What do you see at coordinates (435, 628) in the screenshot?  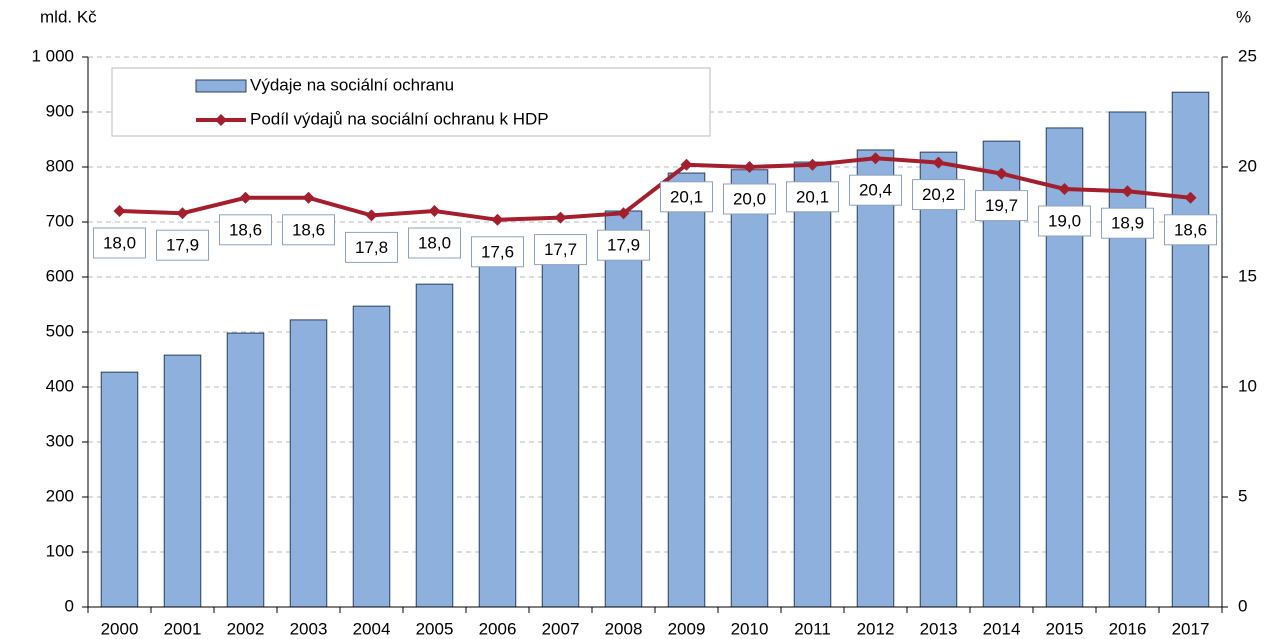 I see `x-tick-label: 2005` at bounding box center [435, 628].